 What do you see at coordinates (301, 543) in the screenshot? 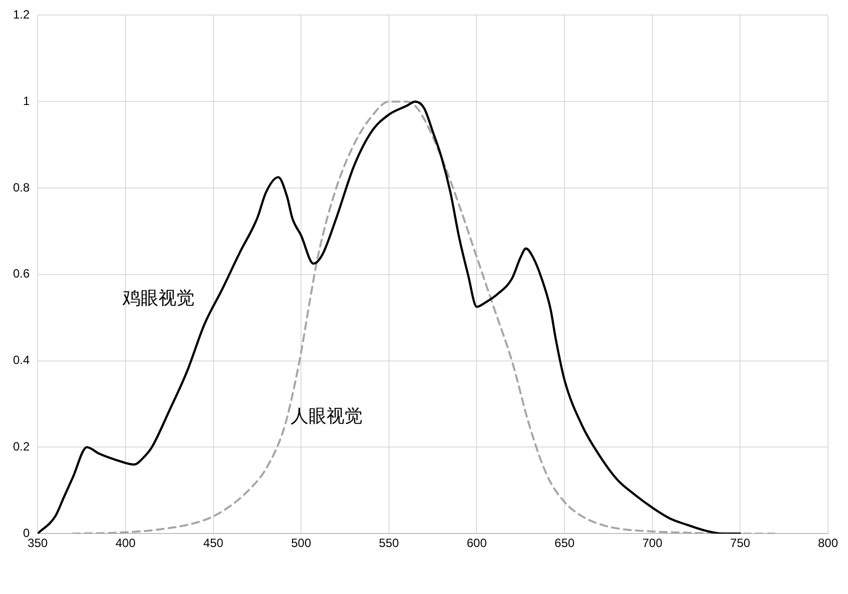
I see `x-tick-label: 500` at bounding box center [301, 543].